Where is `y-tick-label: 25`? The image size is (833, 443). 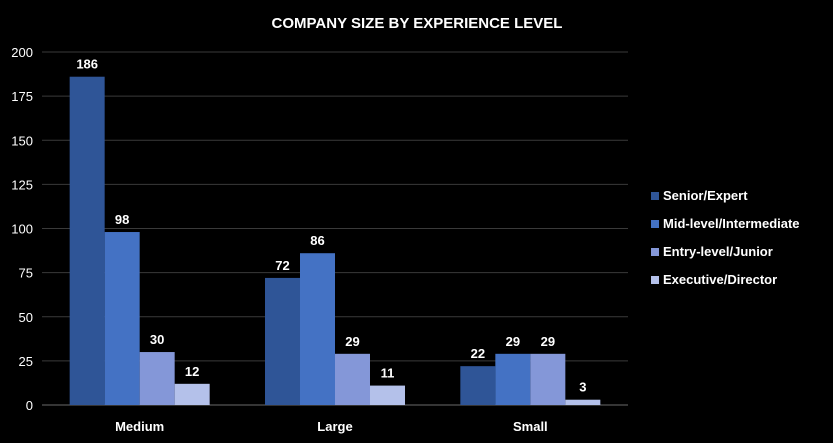
y-tick-label: 25 is located at coordinates (26, 361).